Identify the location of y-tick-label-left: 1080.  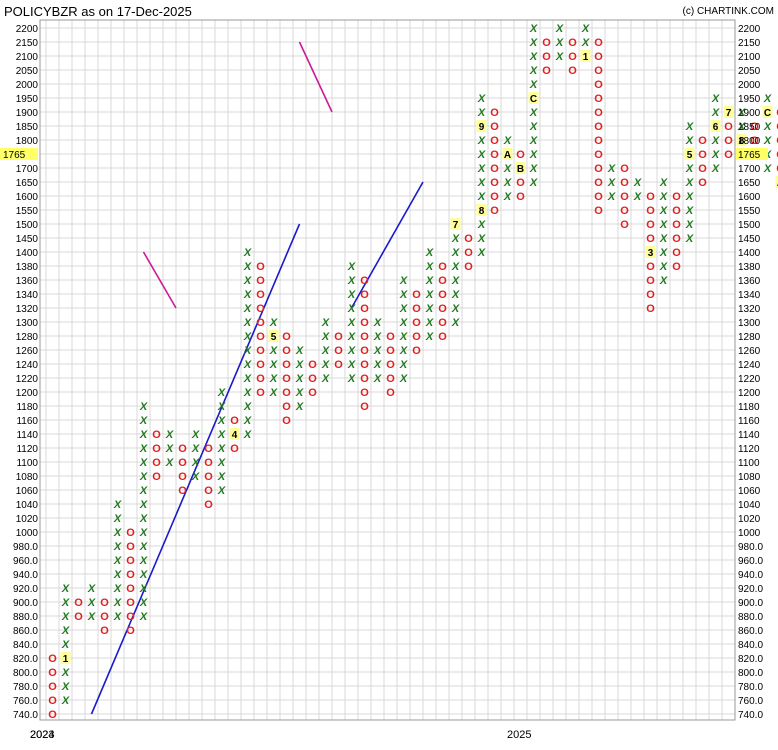
(27, 477).